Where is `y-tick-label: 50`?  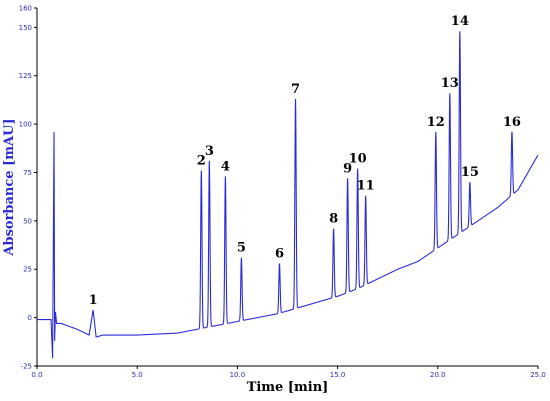 y-tick-label: 50 is located at coordinates (27, 221).